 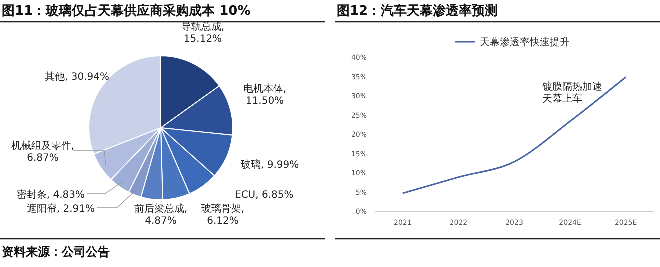 What do you see at coordinates (50, 195) in the screenshot?
I see `slice-label: 密封条, 4.83%` at bounding box center [50, 195].